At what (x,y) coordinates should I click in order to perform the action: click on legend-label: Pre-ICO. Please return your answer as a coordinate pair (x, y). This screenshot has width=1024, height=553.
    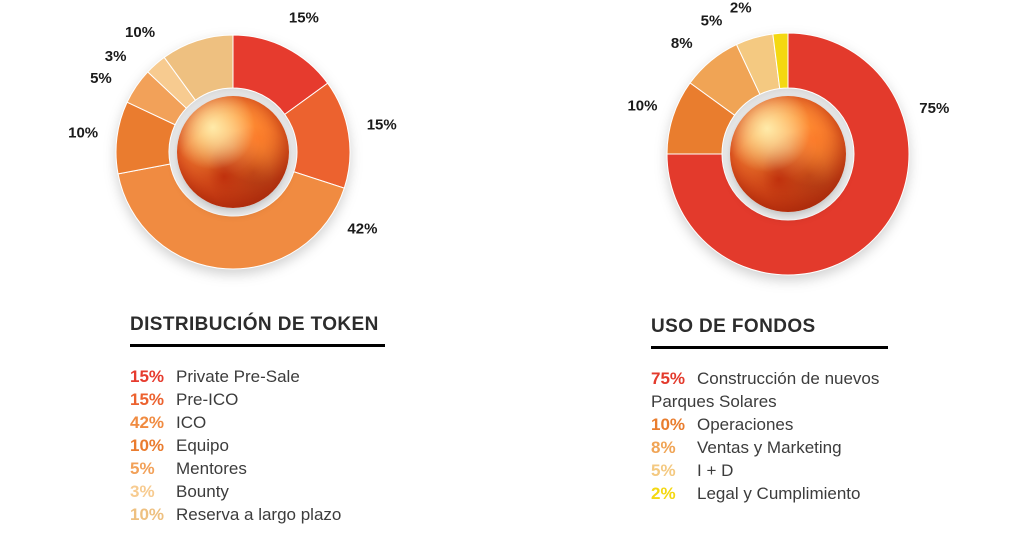
    Looking at the image, I should click on (207, 399).